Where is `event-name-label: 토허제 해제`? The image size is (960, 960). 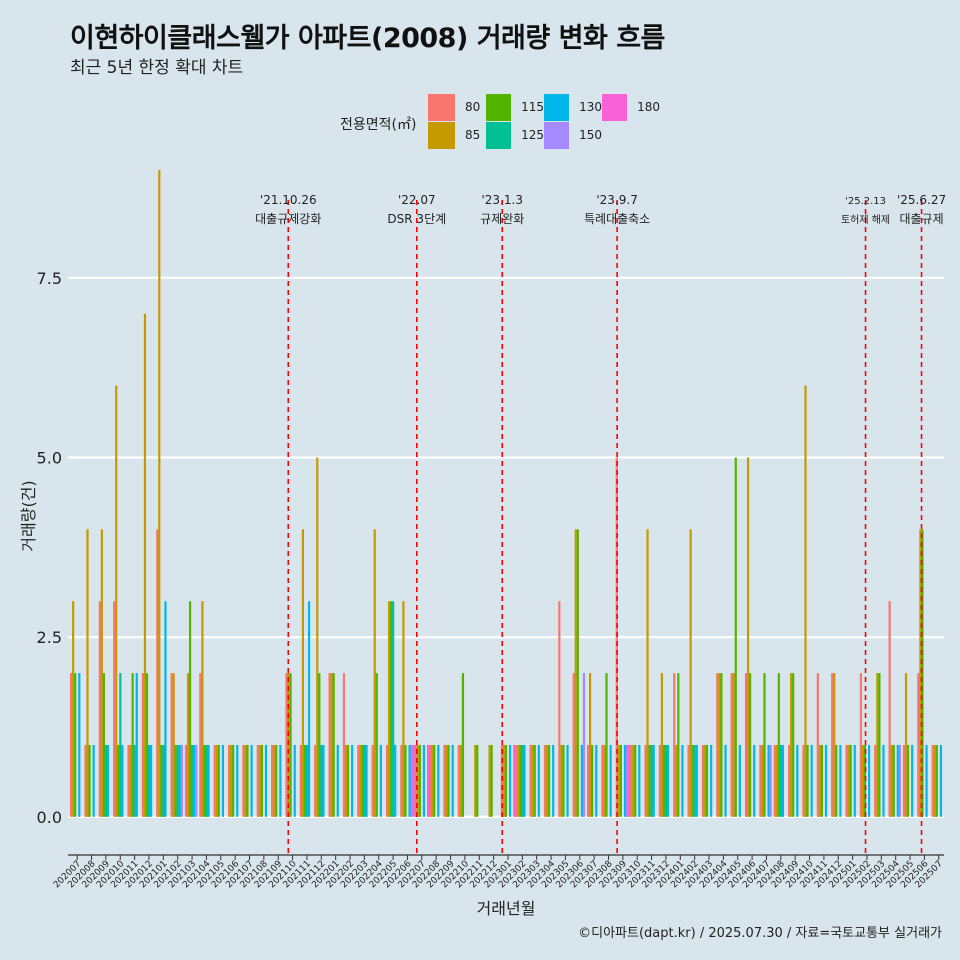 event-name-label: 토허제 해제 is located at coordinates (865, 219).